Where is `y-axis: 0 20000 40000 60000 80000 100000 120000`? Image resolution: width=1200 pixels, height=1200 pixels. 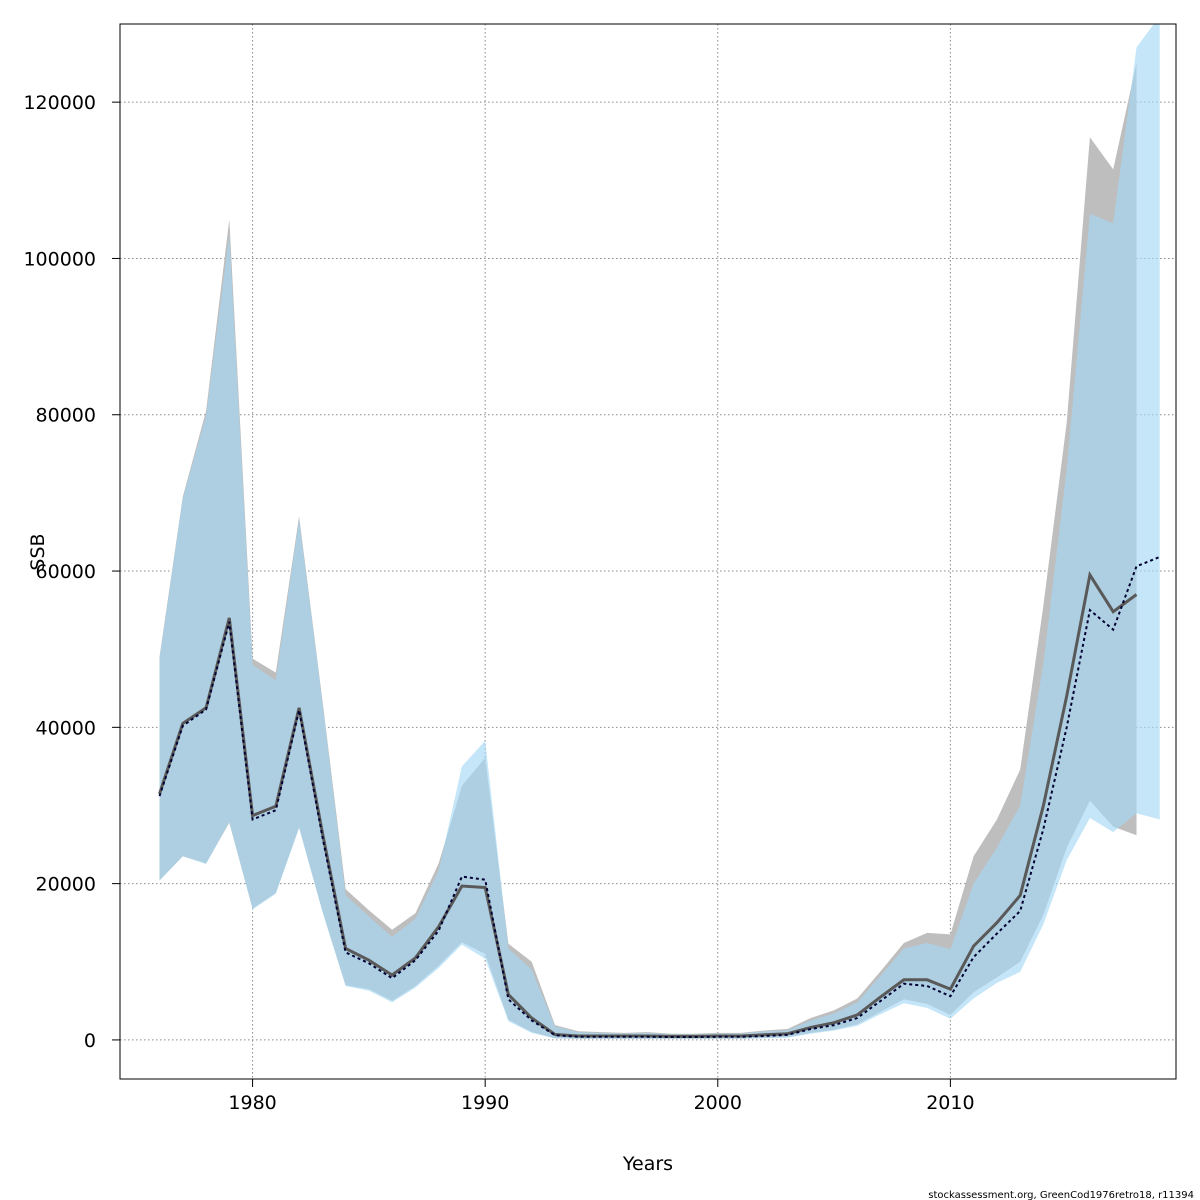 y-axis: 0 20000 40000 60000 80000 100000 120000 is located at coordinates (71, 572).